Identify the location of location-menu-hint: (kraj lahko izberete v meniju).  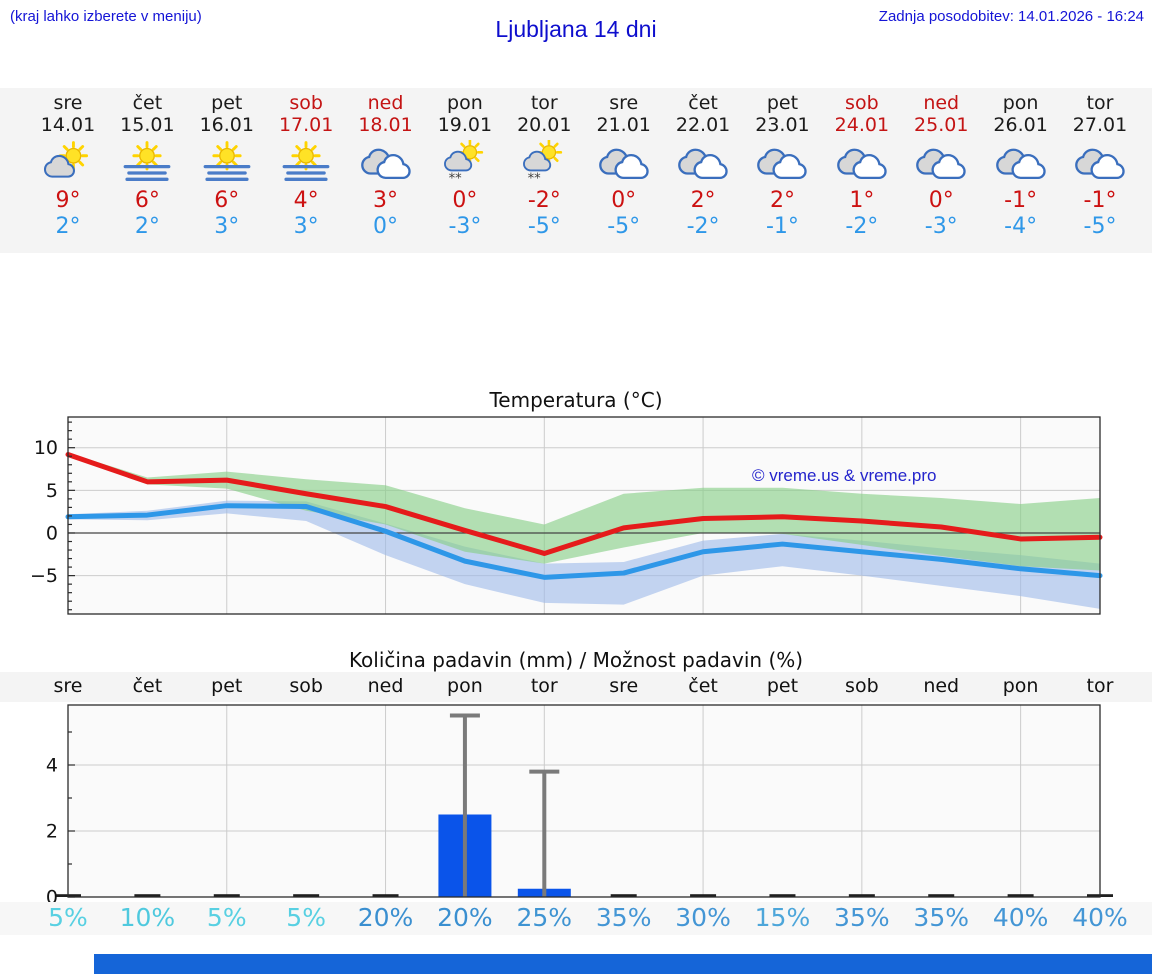
(106, 16).